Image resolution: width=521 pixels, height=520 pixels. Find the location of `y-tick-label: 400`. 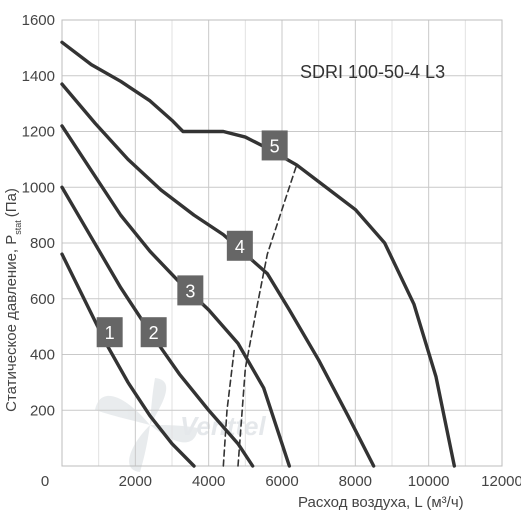

y-tick-label: 400 is located at coordinates (42, 355).